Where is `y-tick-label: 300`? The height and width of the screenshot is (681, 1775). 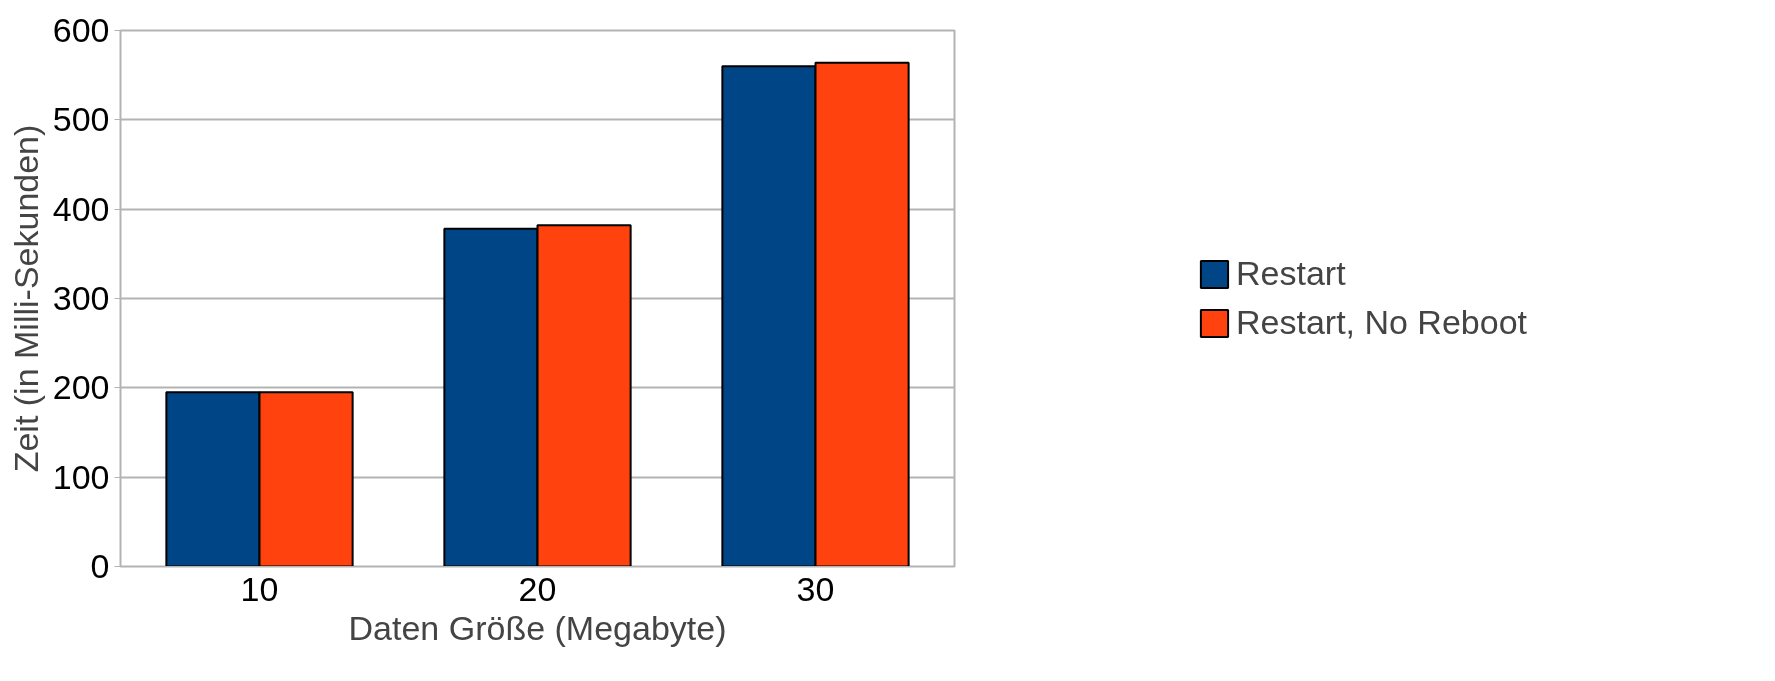 y-tick-label: 300 is located at coordinates (81, 298).